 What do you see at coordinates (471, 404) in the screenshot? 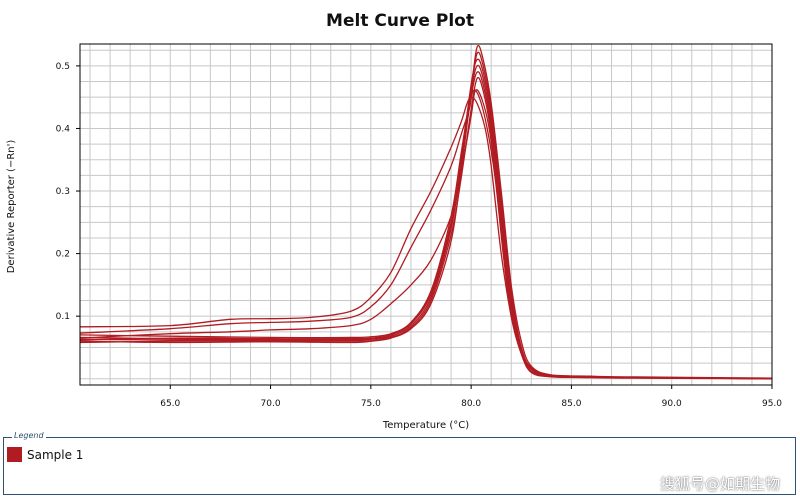
I see `x-tick-label: 80.0` at bounding box center [471, 404].